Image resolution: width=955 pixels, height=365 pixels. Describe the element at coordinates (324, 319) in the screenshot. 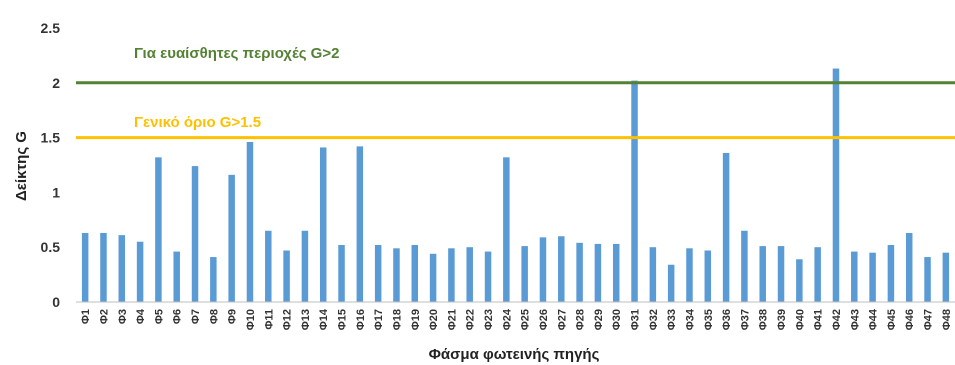

I see `x-tick-label: Φ14` at that location.